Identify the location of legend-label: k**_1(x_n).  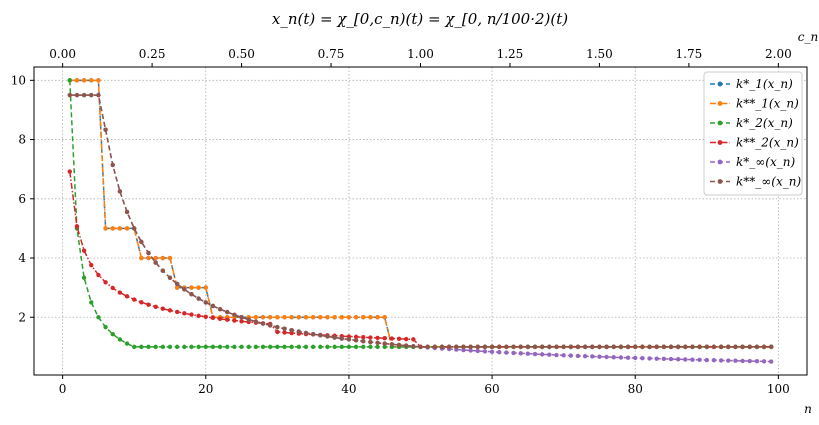
(767, 104).